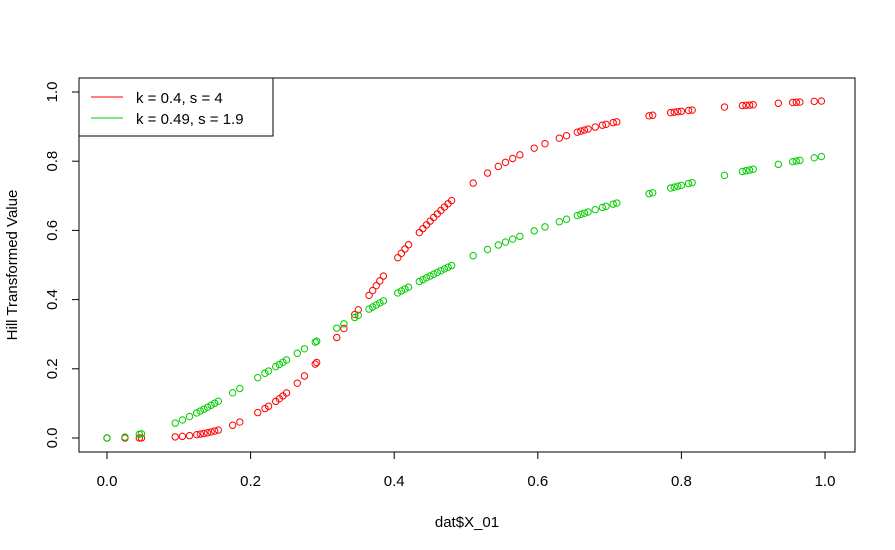 This screenshot has width=895, height=550. I want to click on y-axis-label: Hill Transformed Value, so click(12, 265).